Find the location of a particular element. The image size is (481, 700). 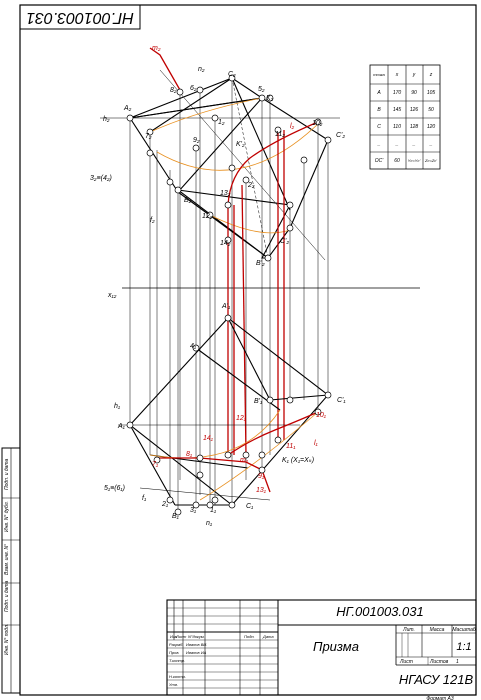

label-p4: 4₁ is located at coordinates (193, 346).